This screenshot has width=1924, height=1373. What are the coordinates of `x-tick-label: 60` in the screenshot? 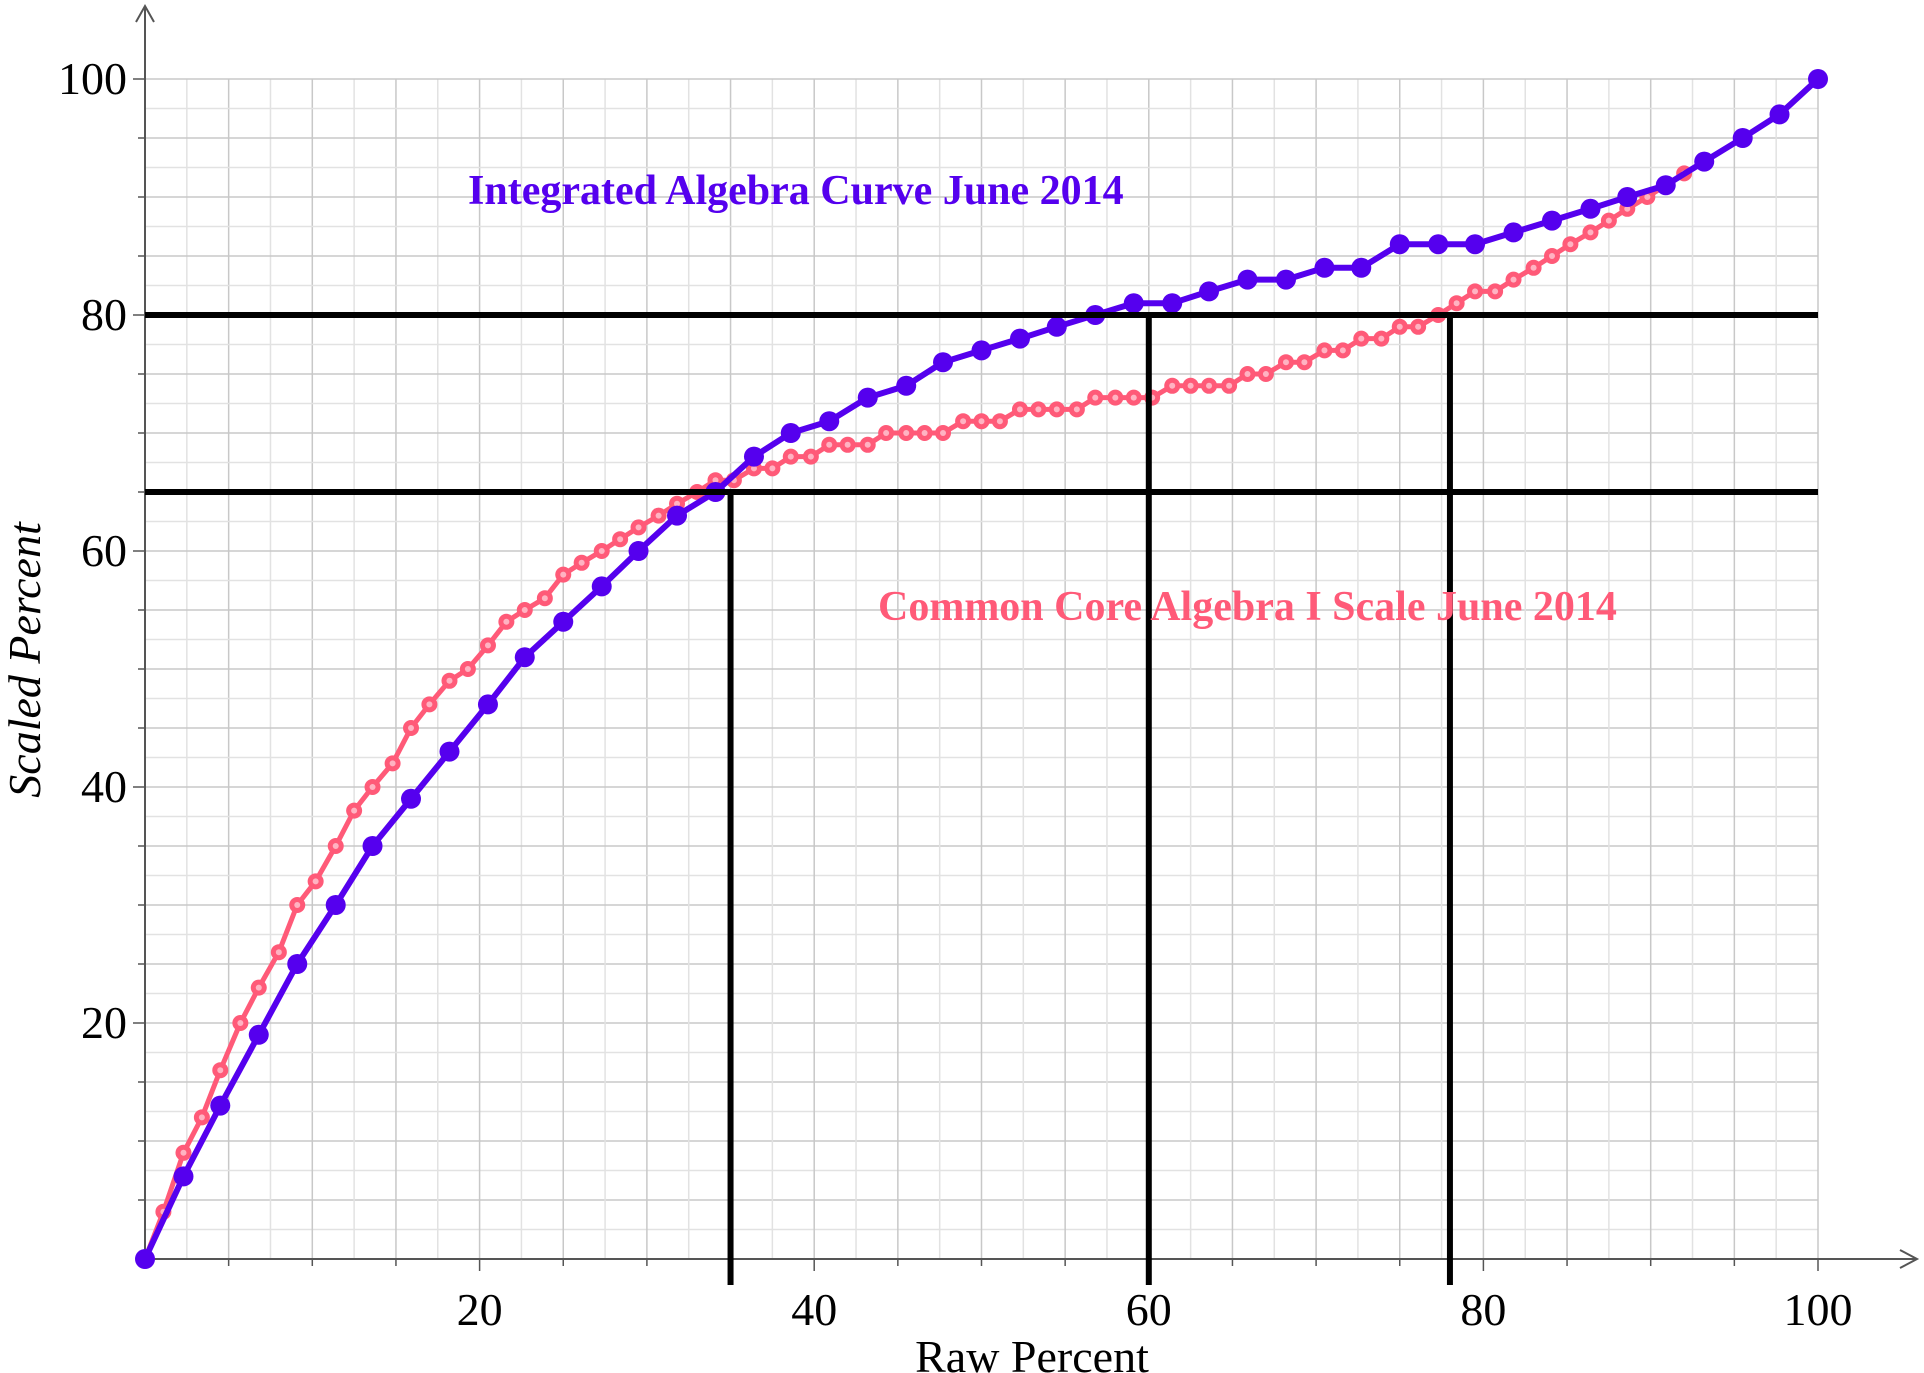 It's located at (1149, 1309).